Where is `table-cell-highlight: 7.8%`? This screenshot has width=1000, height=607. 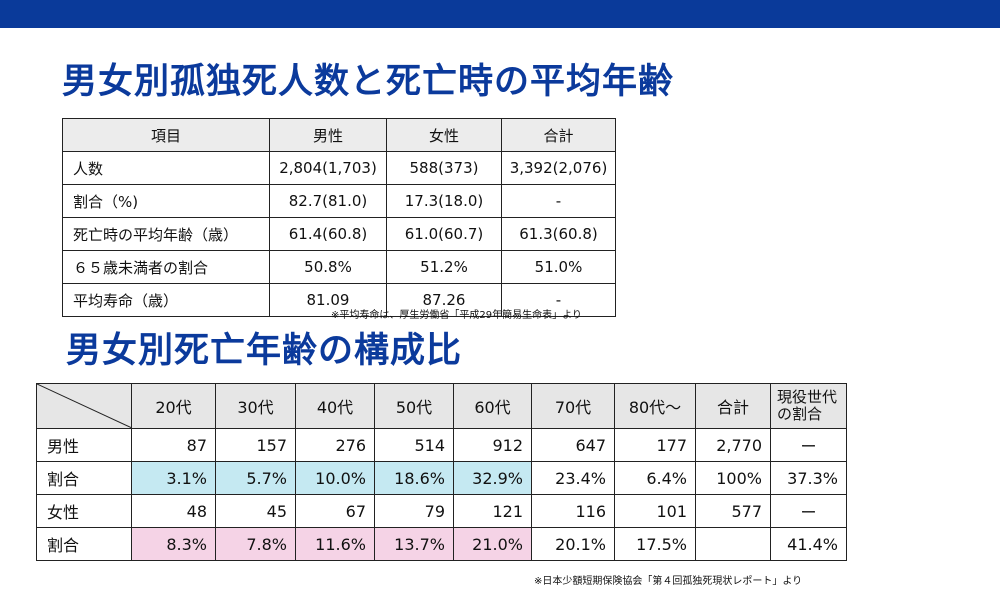
table-cell-highlight: 7.8% is located at coordinates (255, 544).